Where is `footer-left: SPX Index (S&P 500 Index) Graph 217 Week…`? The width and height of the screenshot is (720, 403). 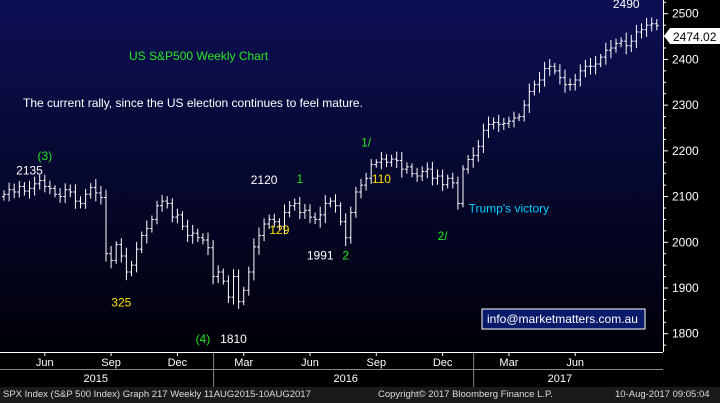 footer-left: SPX Index (S&P 500 Index) Graph 217 Week… is located at coordinates (157, 394).